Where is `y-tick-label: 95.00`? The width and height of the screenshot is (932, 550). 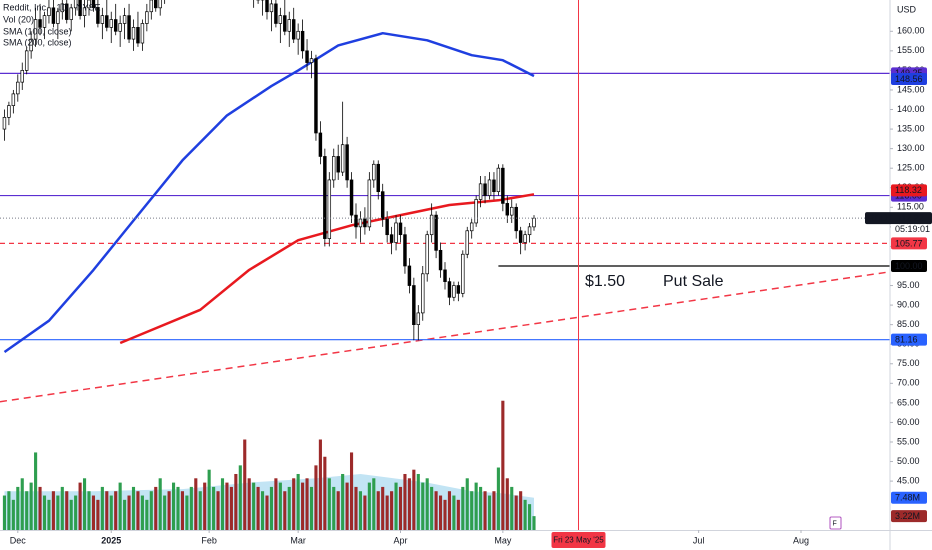 y-tick-label: 95.00 is located at coordinates (908, 285).